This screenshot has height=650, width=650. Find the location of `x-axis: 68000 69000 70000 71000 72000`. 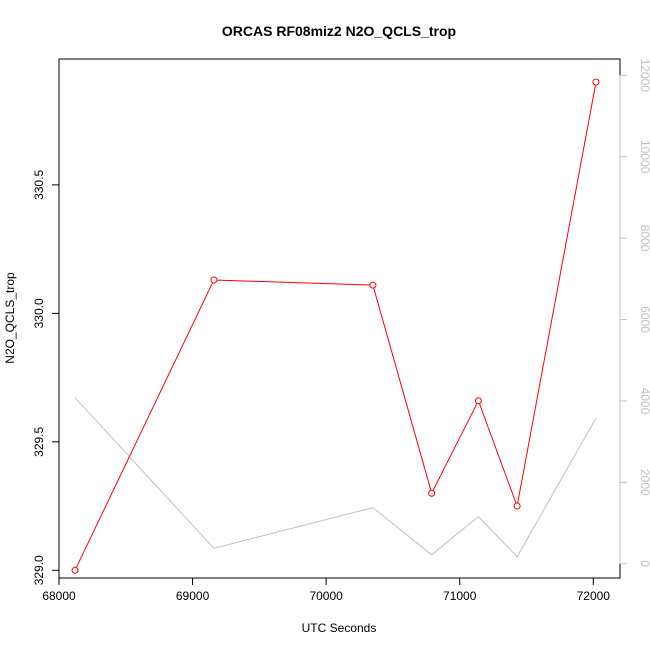

x-axis: 68000 69000 70000 71000 72000 is located at coordinates (326, 590).